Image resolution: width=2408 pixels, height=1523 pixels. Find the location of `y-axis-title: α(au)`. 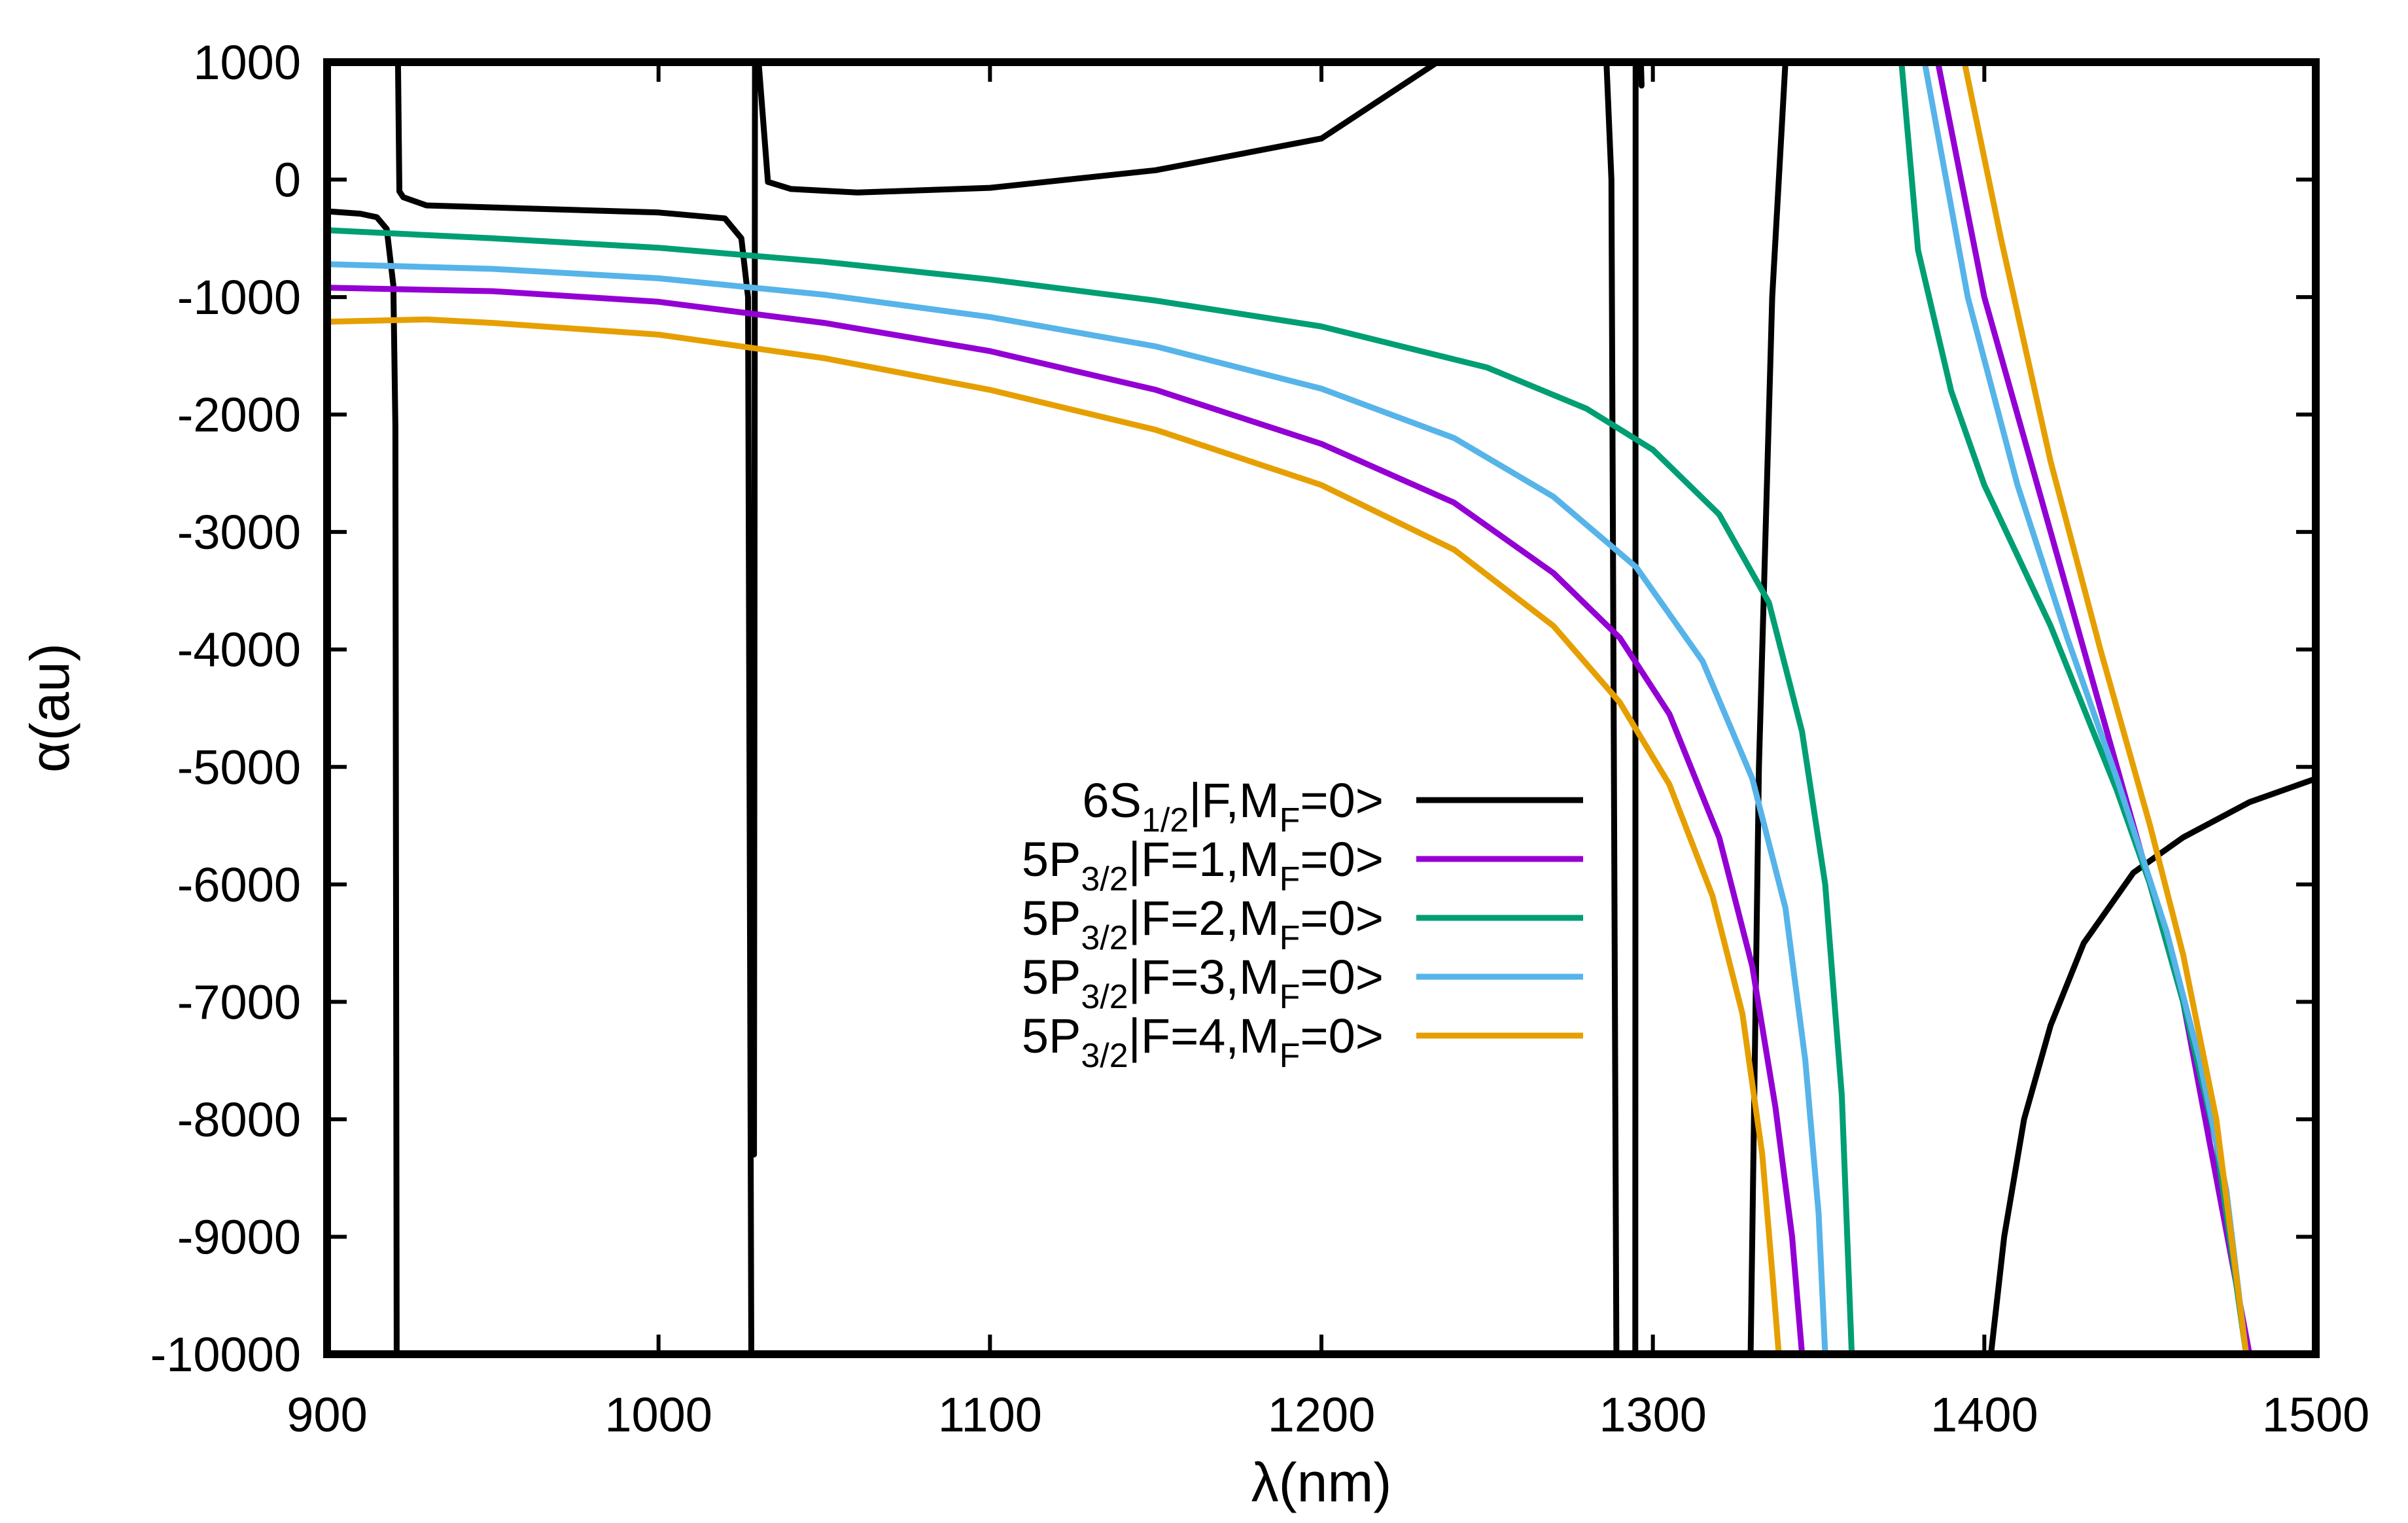

y-axis-title: α(au) is located at coordinates (49, 708).